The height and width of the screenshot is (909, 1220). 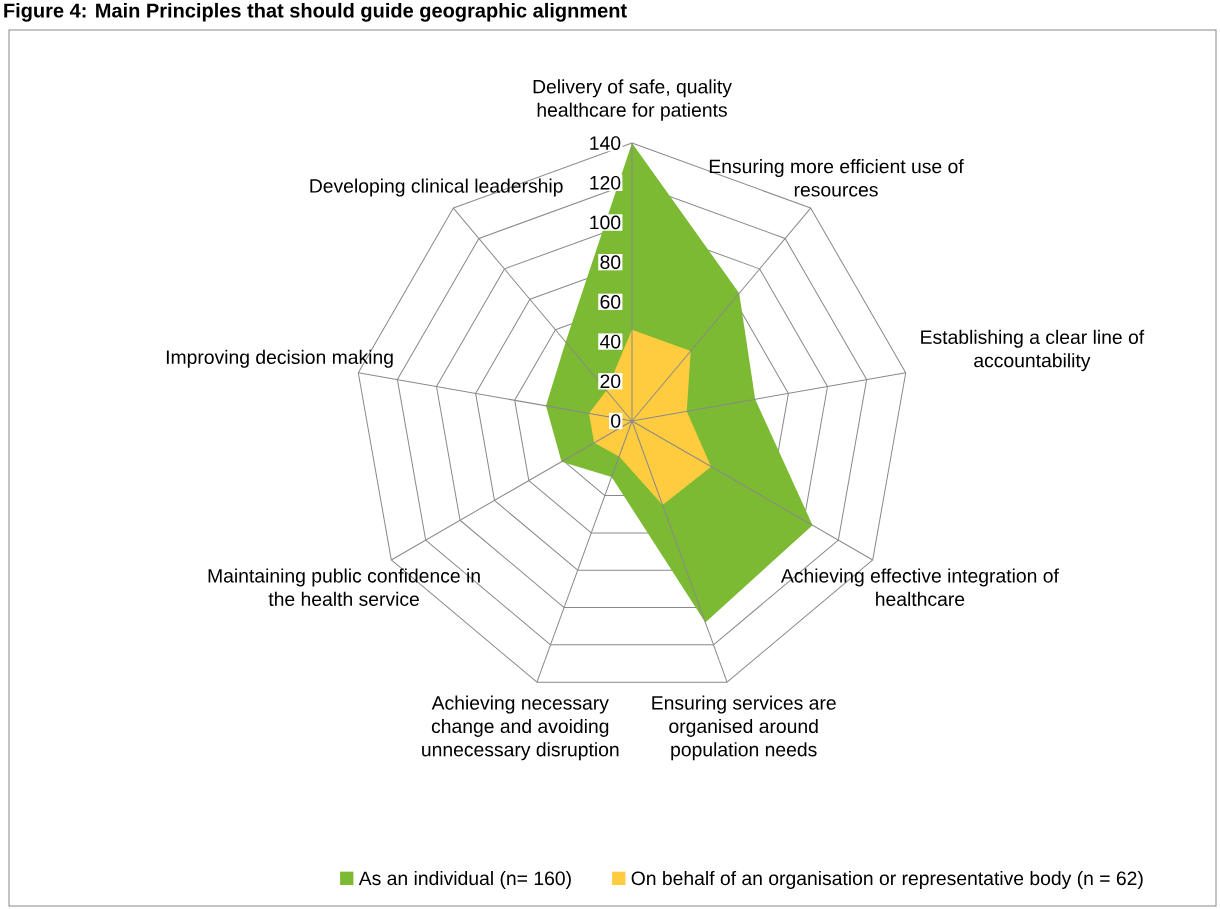 What do you see at coordinates (464, 879) in the screenshot?
I see `legend-label: As an individual (n= 160)` at bounding box center [464, 879].